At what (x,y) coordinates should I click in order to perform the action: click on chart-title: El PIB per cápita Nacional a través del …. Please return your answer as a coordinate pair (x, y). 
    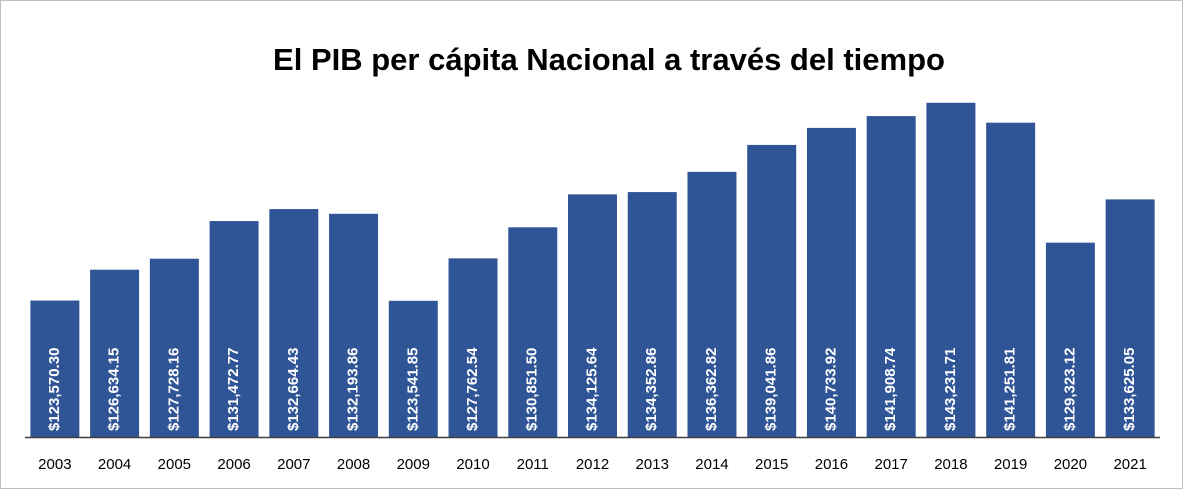
    Looking at the image, I should click on (609, 59).